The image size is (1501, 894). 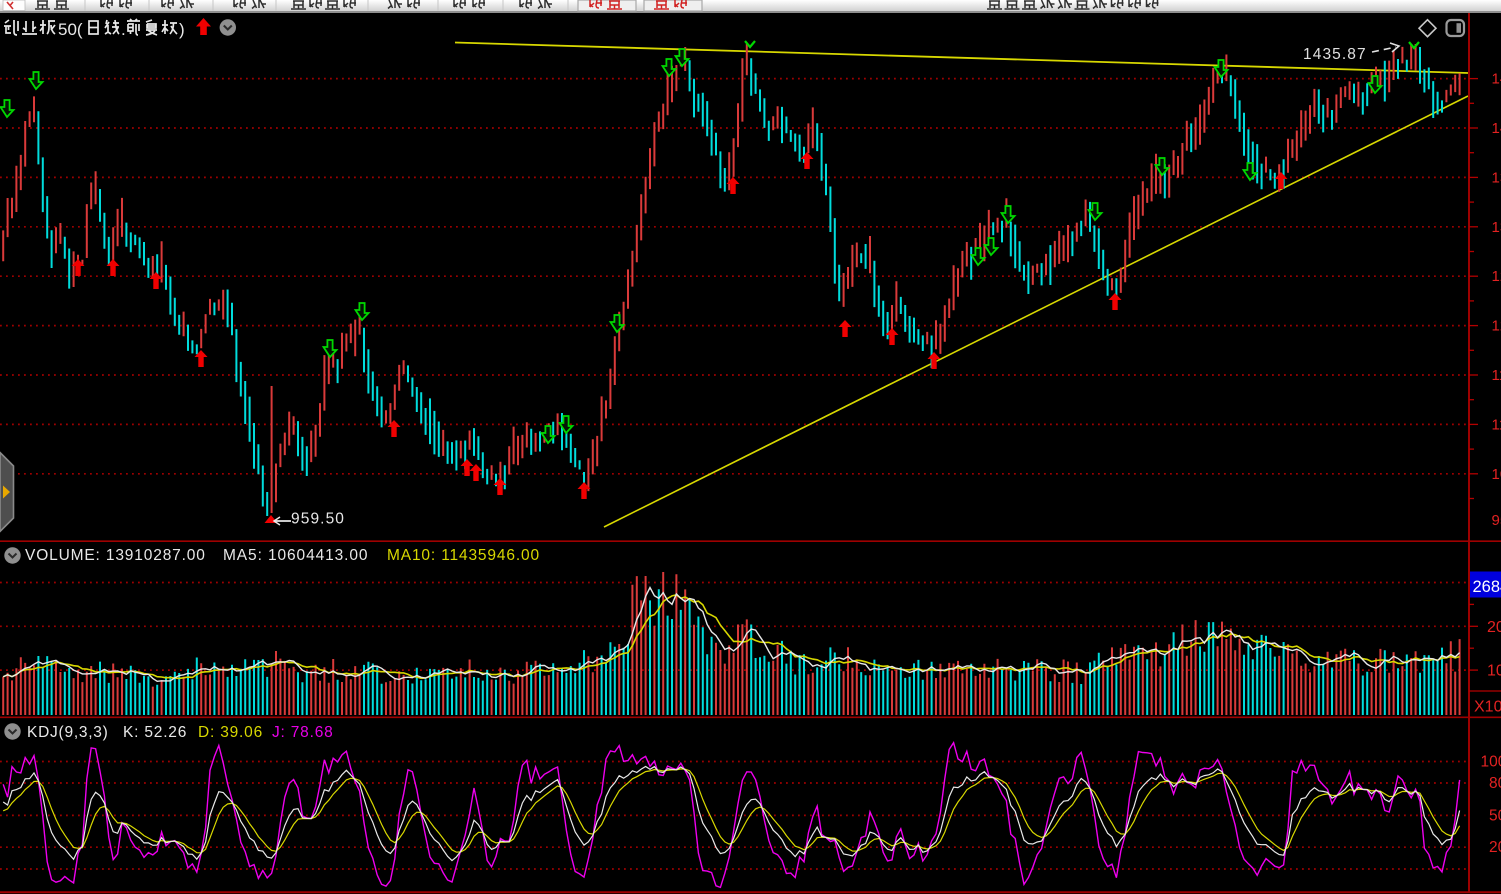 What do you see at coordinates (1496, 128) in the screenshot?
I see `svg-text: 1400.00` at bounding box center [1496, 128].